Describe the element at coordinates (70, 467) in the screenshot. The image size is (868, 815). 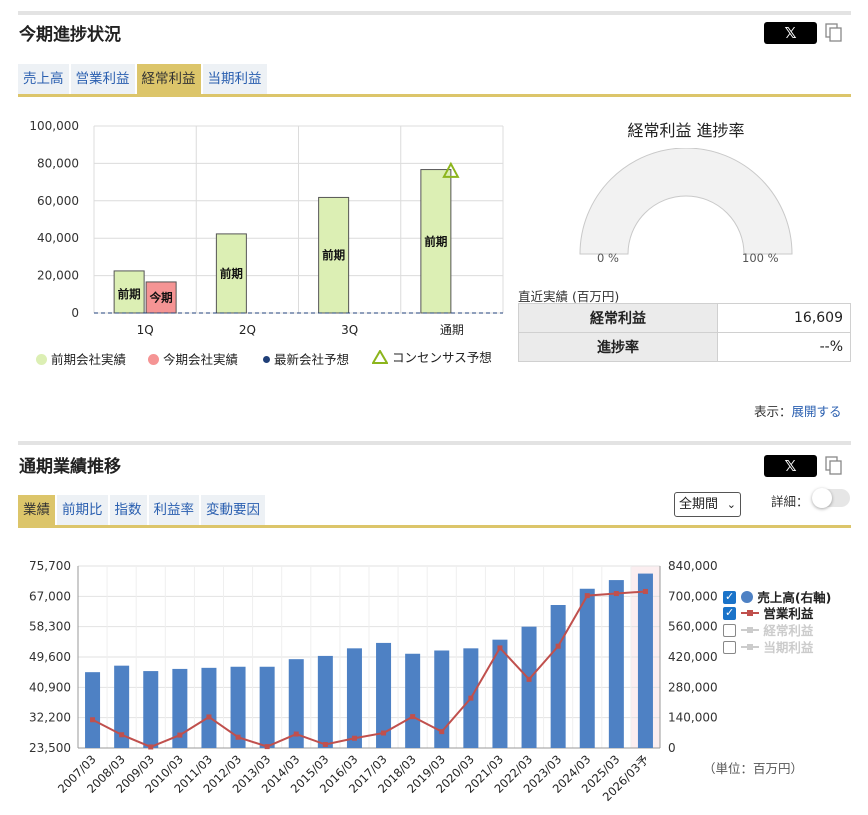
I see `history-section-title: 通期業績推移` at that location.